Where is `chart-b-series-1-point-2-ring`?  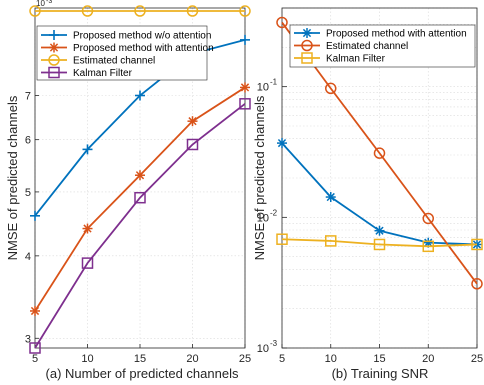 chart-b-series-1-point-2-ring is located at coordinates (379, 153).